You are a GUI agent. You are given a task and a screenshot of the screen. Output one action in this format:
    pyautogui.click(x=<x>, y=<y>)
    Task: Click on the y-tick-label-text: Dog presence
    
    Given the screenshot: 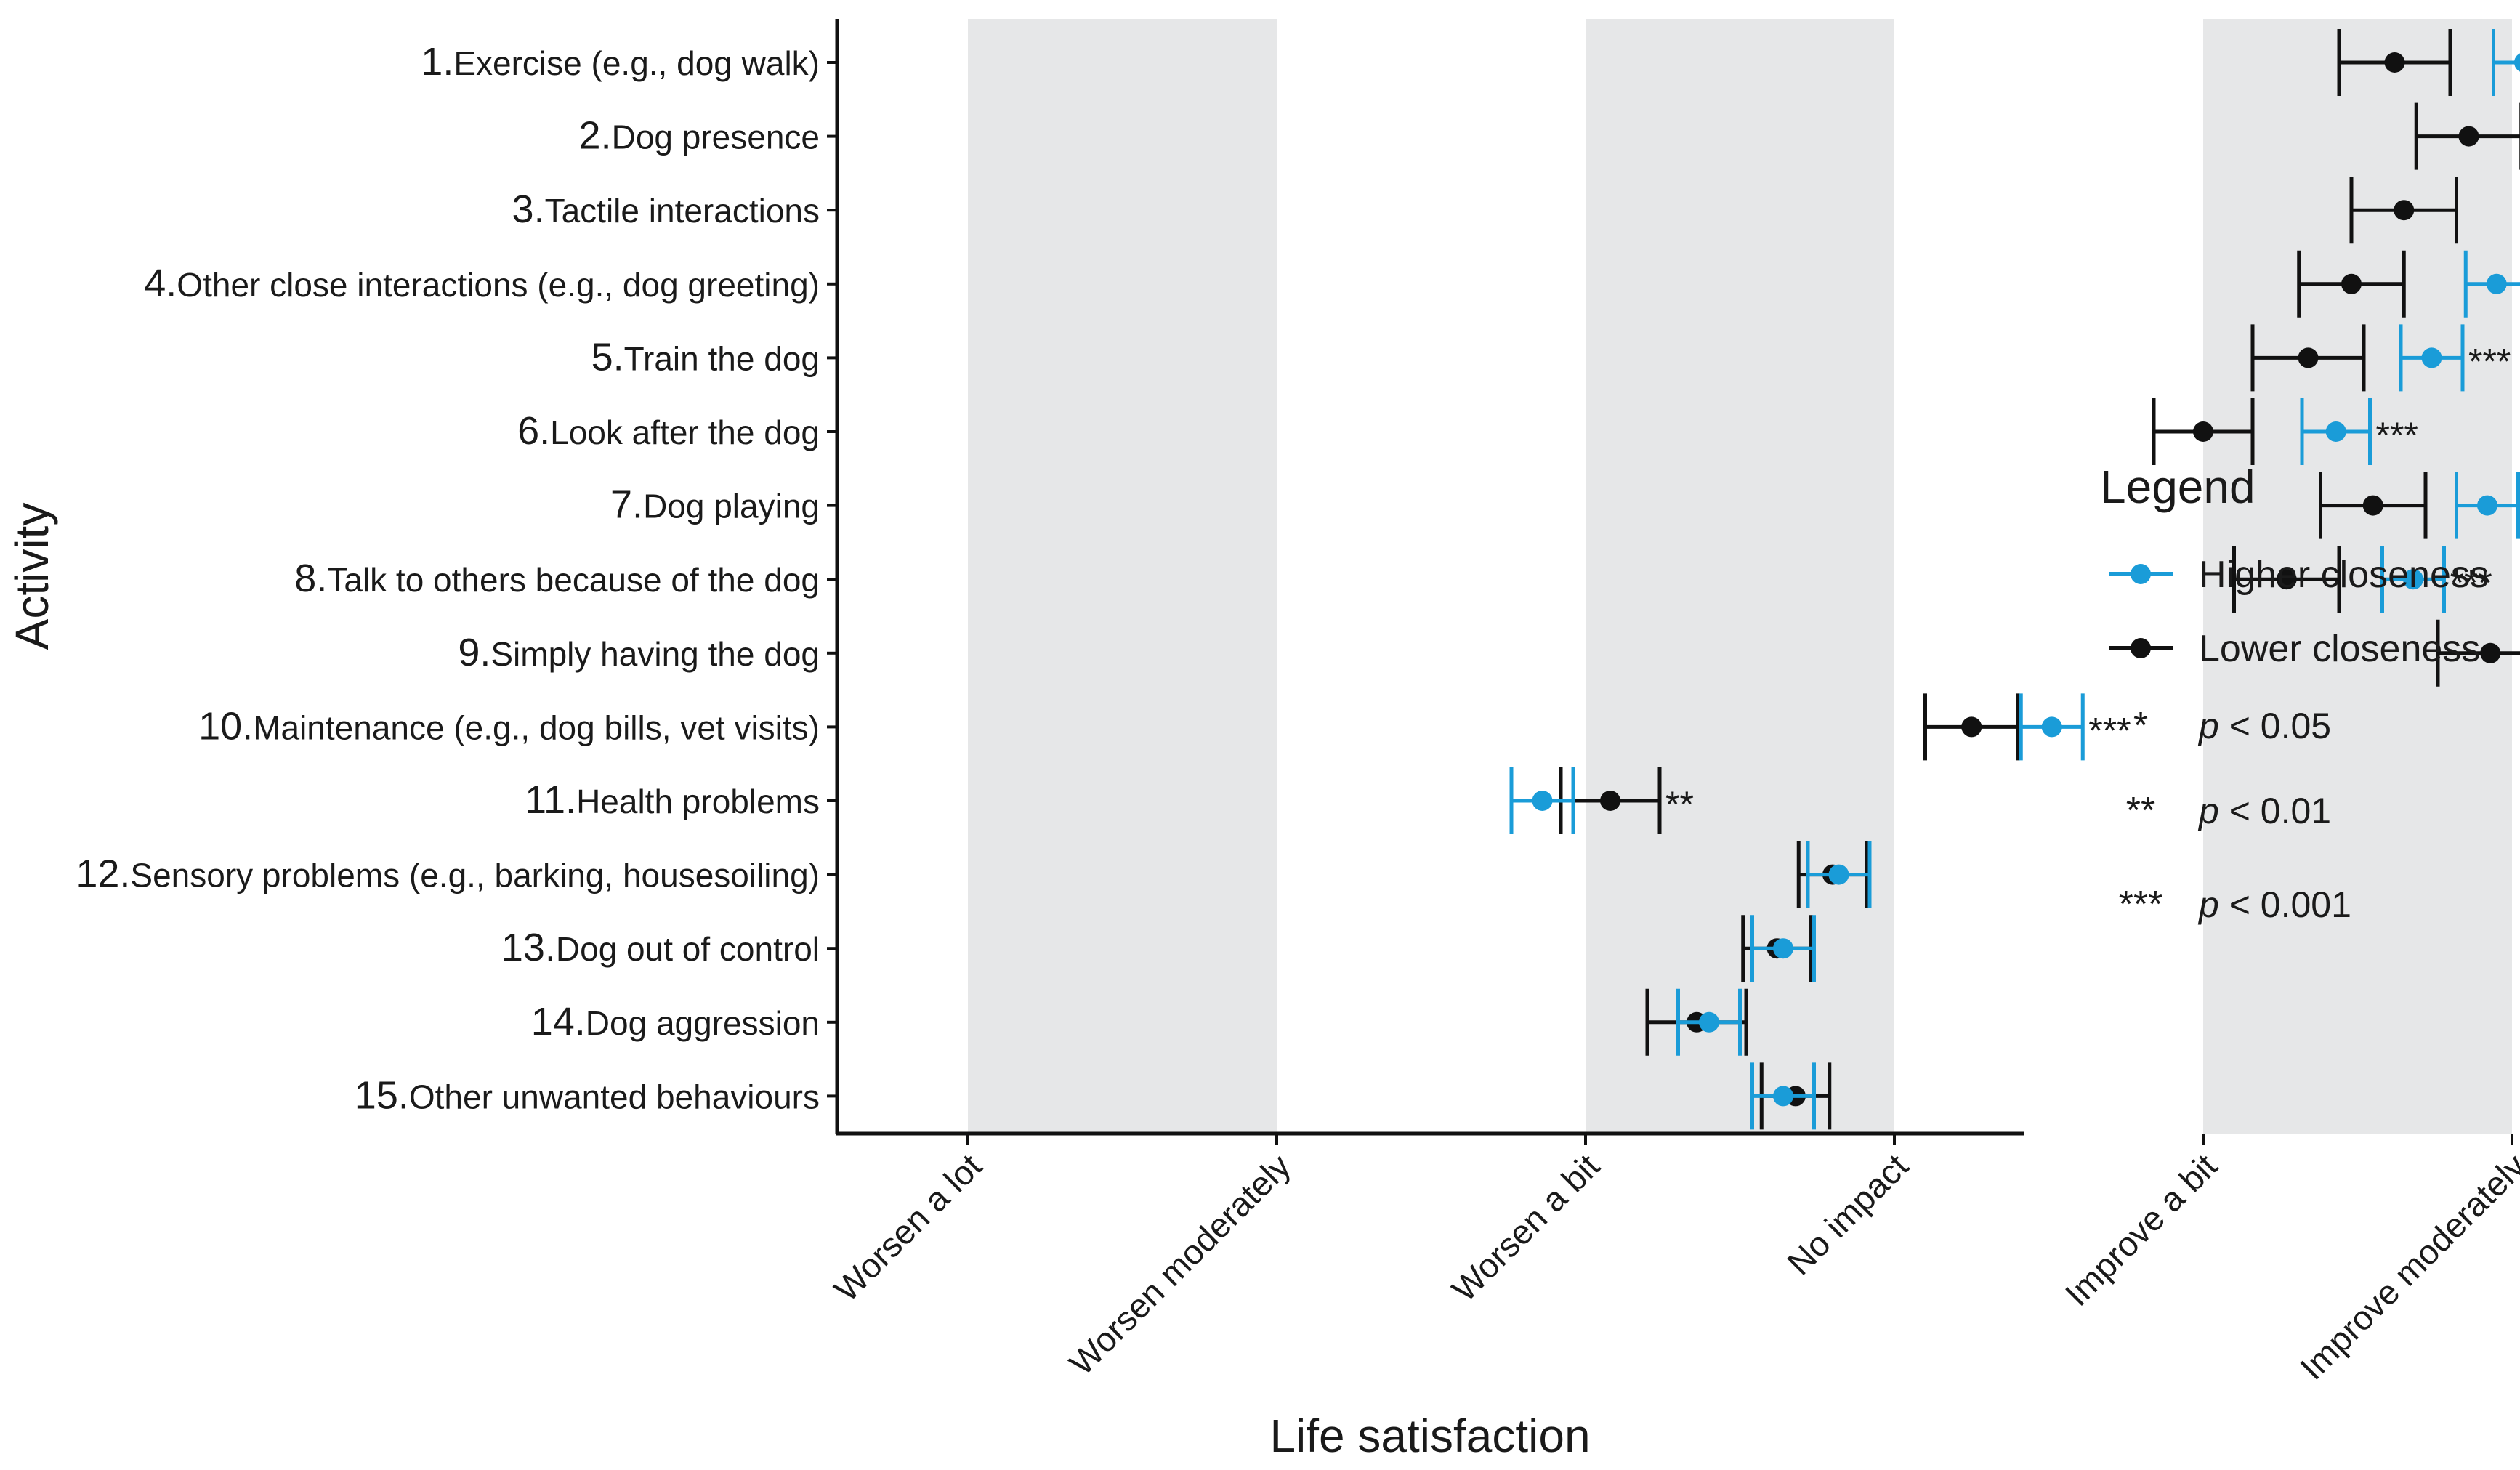 What is the action you would take?
    pyautogui.click(x=716, y=137)
    